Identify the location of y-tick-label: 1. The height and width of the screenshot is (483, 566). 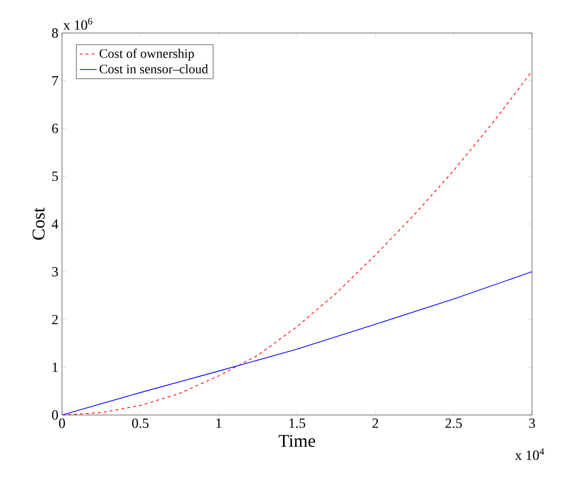
(55, 367).